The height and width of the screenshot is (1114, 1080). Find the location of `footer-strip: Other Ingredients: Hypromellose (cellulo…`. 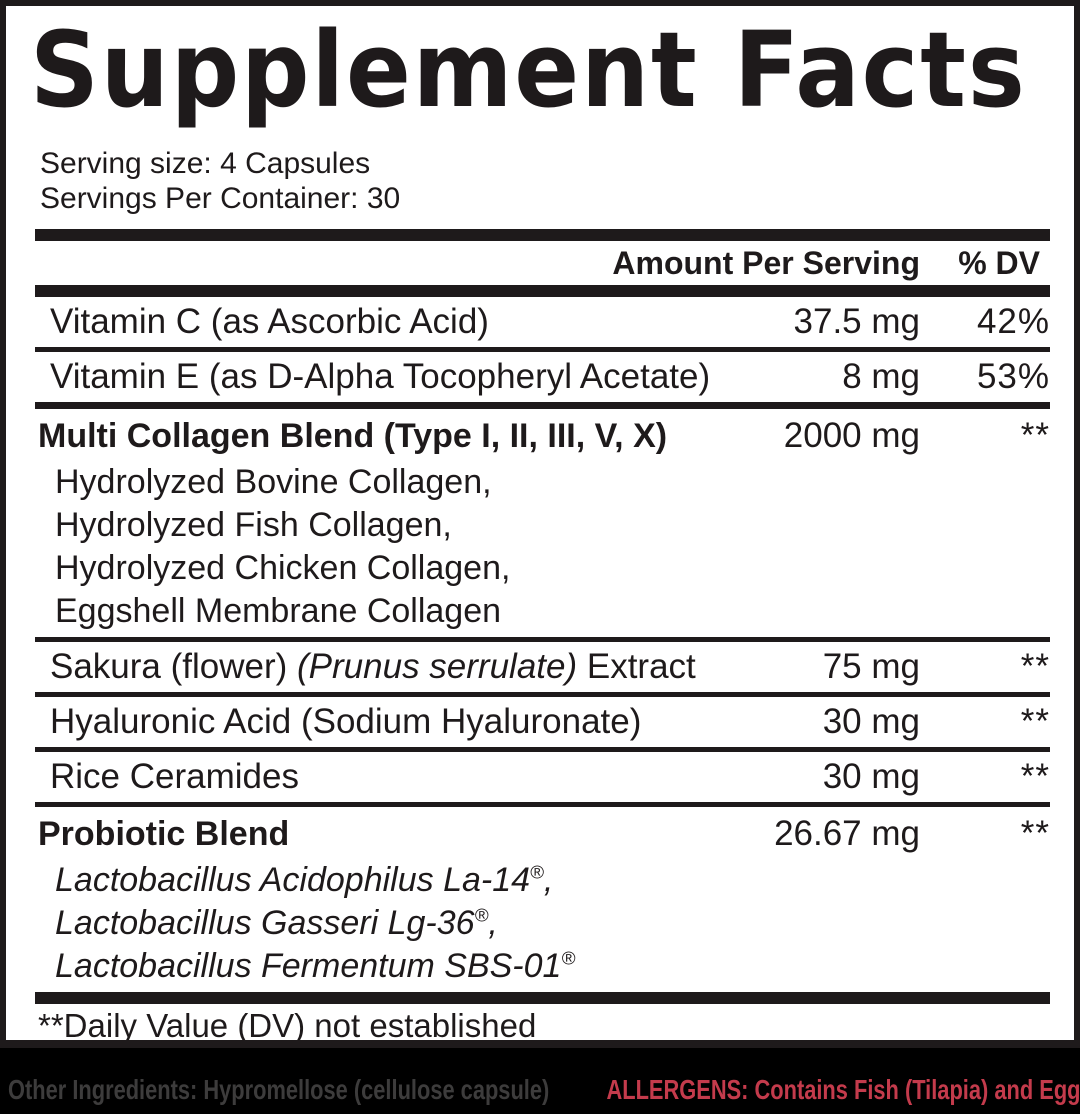

footer-strip: Other Ingredients: Hypromellose (cellulo… is located at coordinates (540, 1081).